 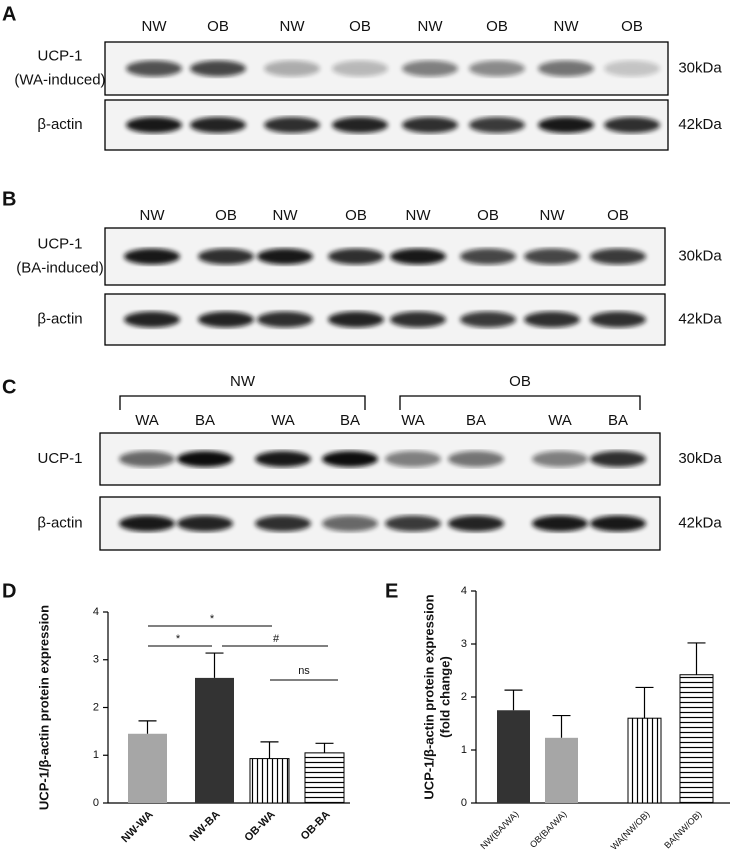 I want to click on panel-letter: E, so click(x=391, y=591).